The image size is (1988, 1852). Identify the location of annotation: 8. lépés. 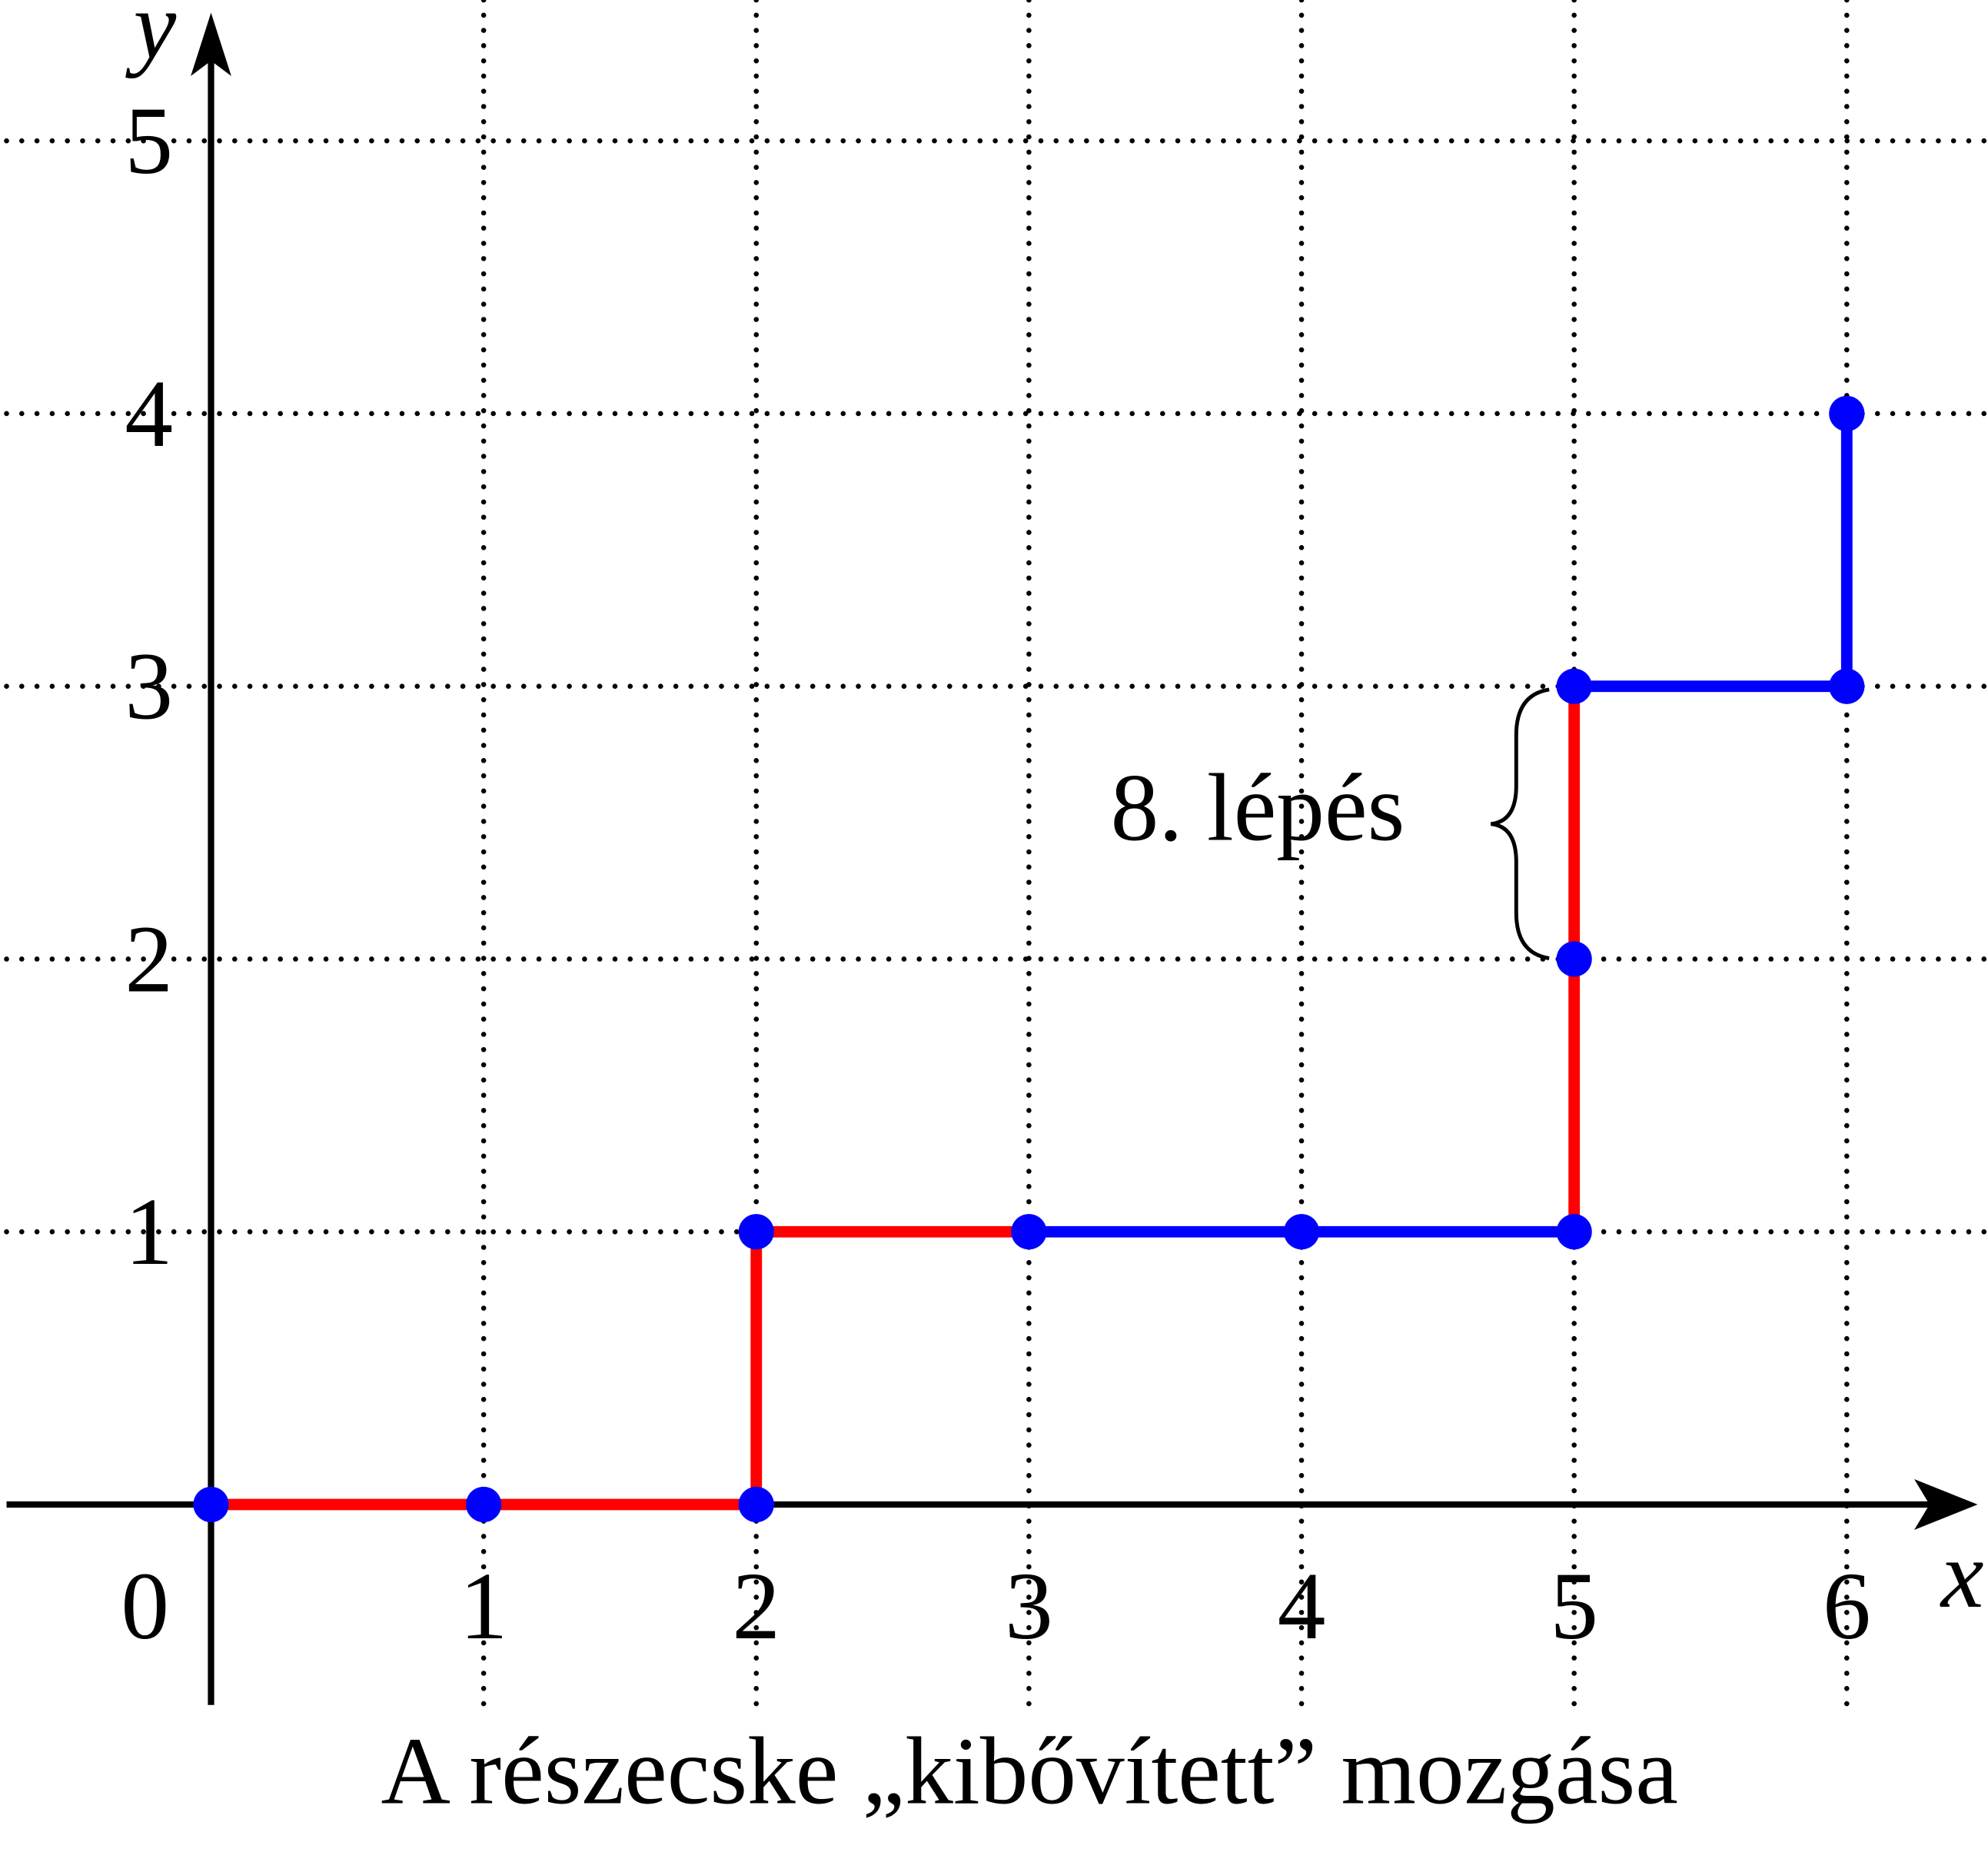
(1258, 807).